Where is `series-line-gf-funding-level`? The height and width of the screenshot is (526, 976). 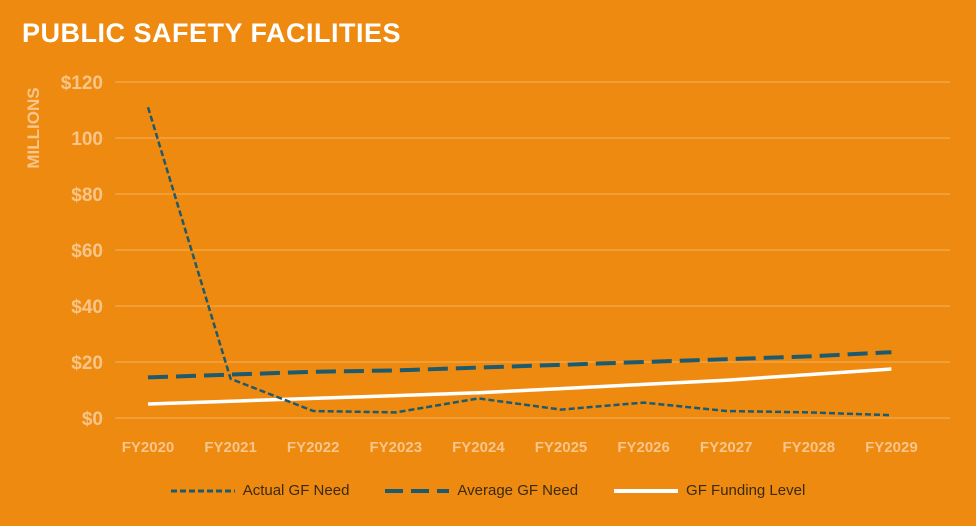
series-line-gf-funding-level is located at coordinates (519, 386).